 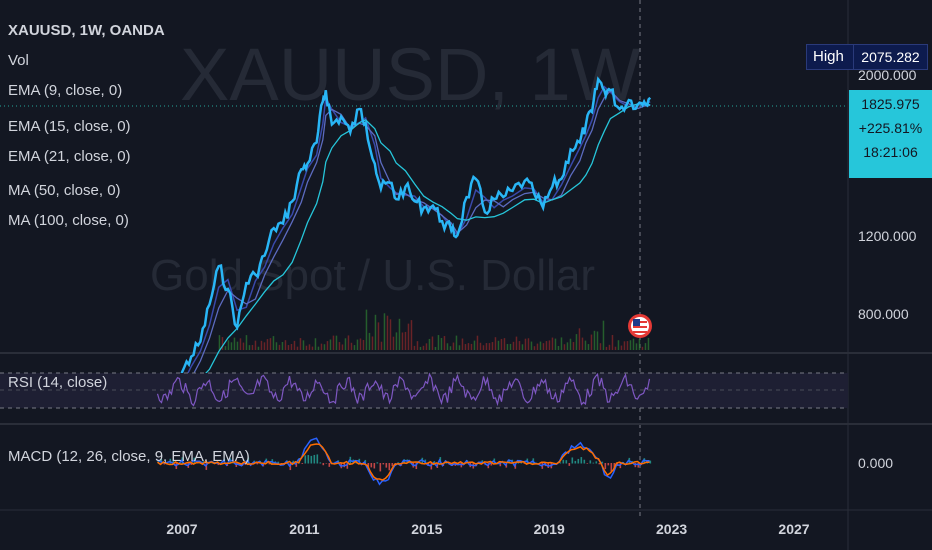 I want to click on legend-ma-100: MA (100, close, 0), so click(x=68, y=220).